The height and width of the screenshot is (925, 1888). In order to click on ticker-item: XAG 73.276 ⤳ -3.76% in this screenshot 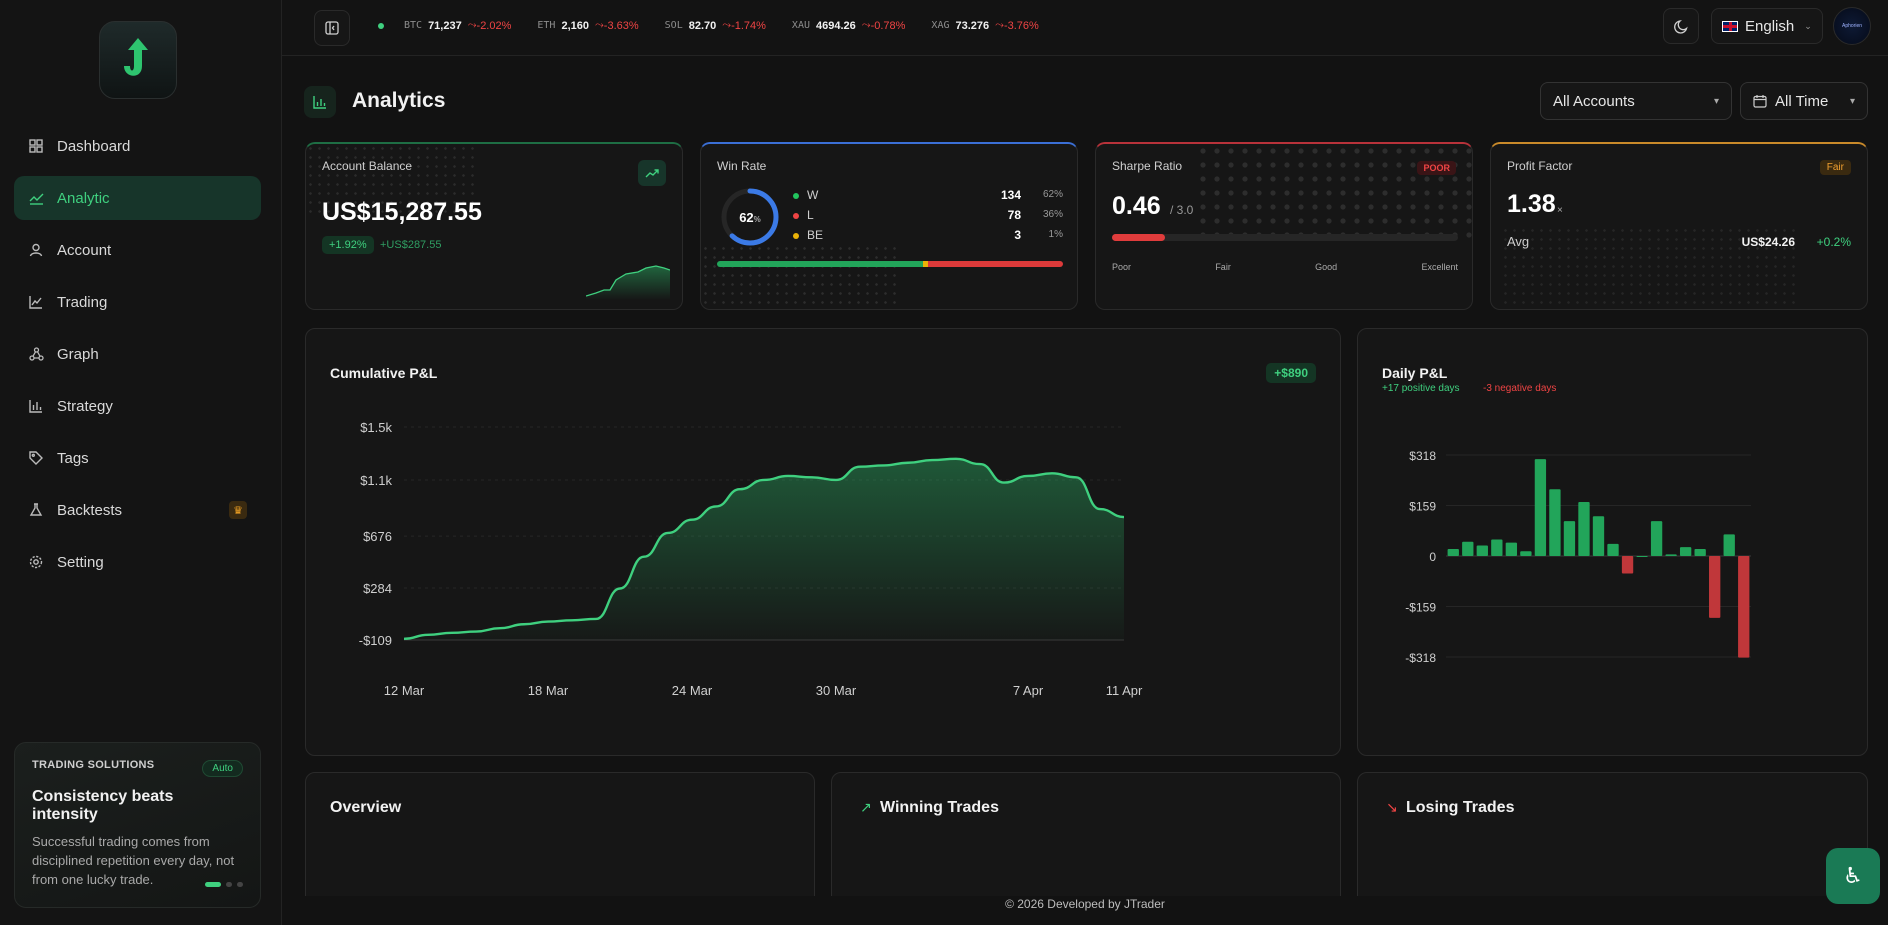, I will do `click(984, 25)`.